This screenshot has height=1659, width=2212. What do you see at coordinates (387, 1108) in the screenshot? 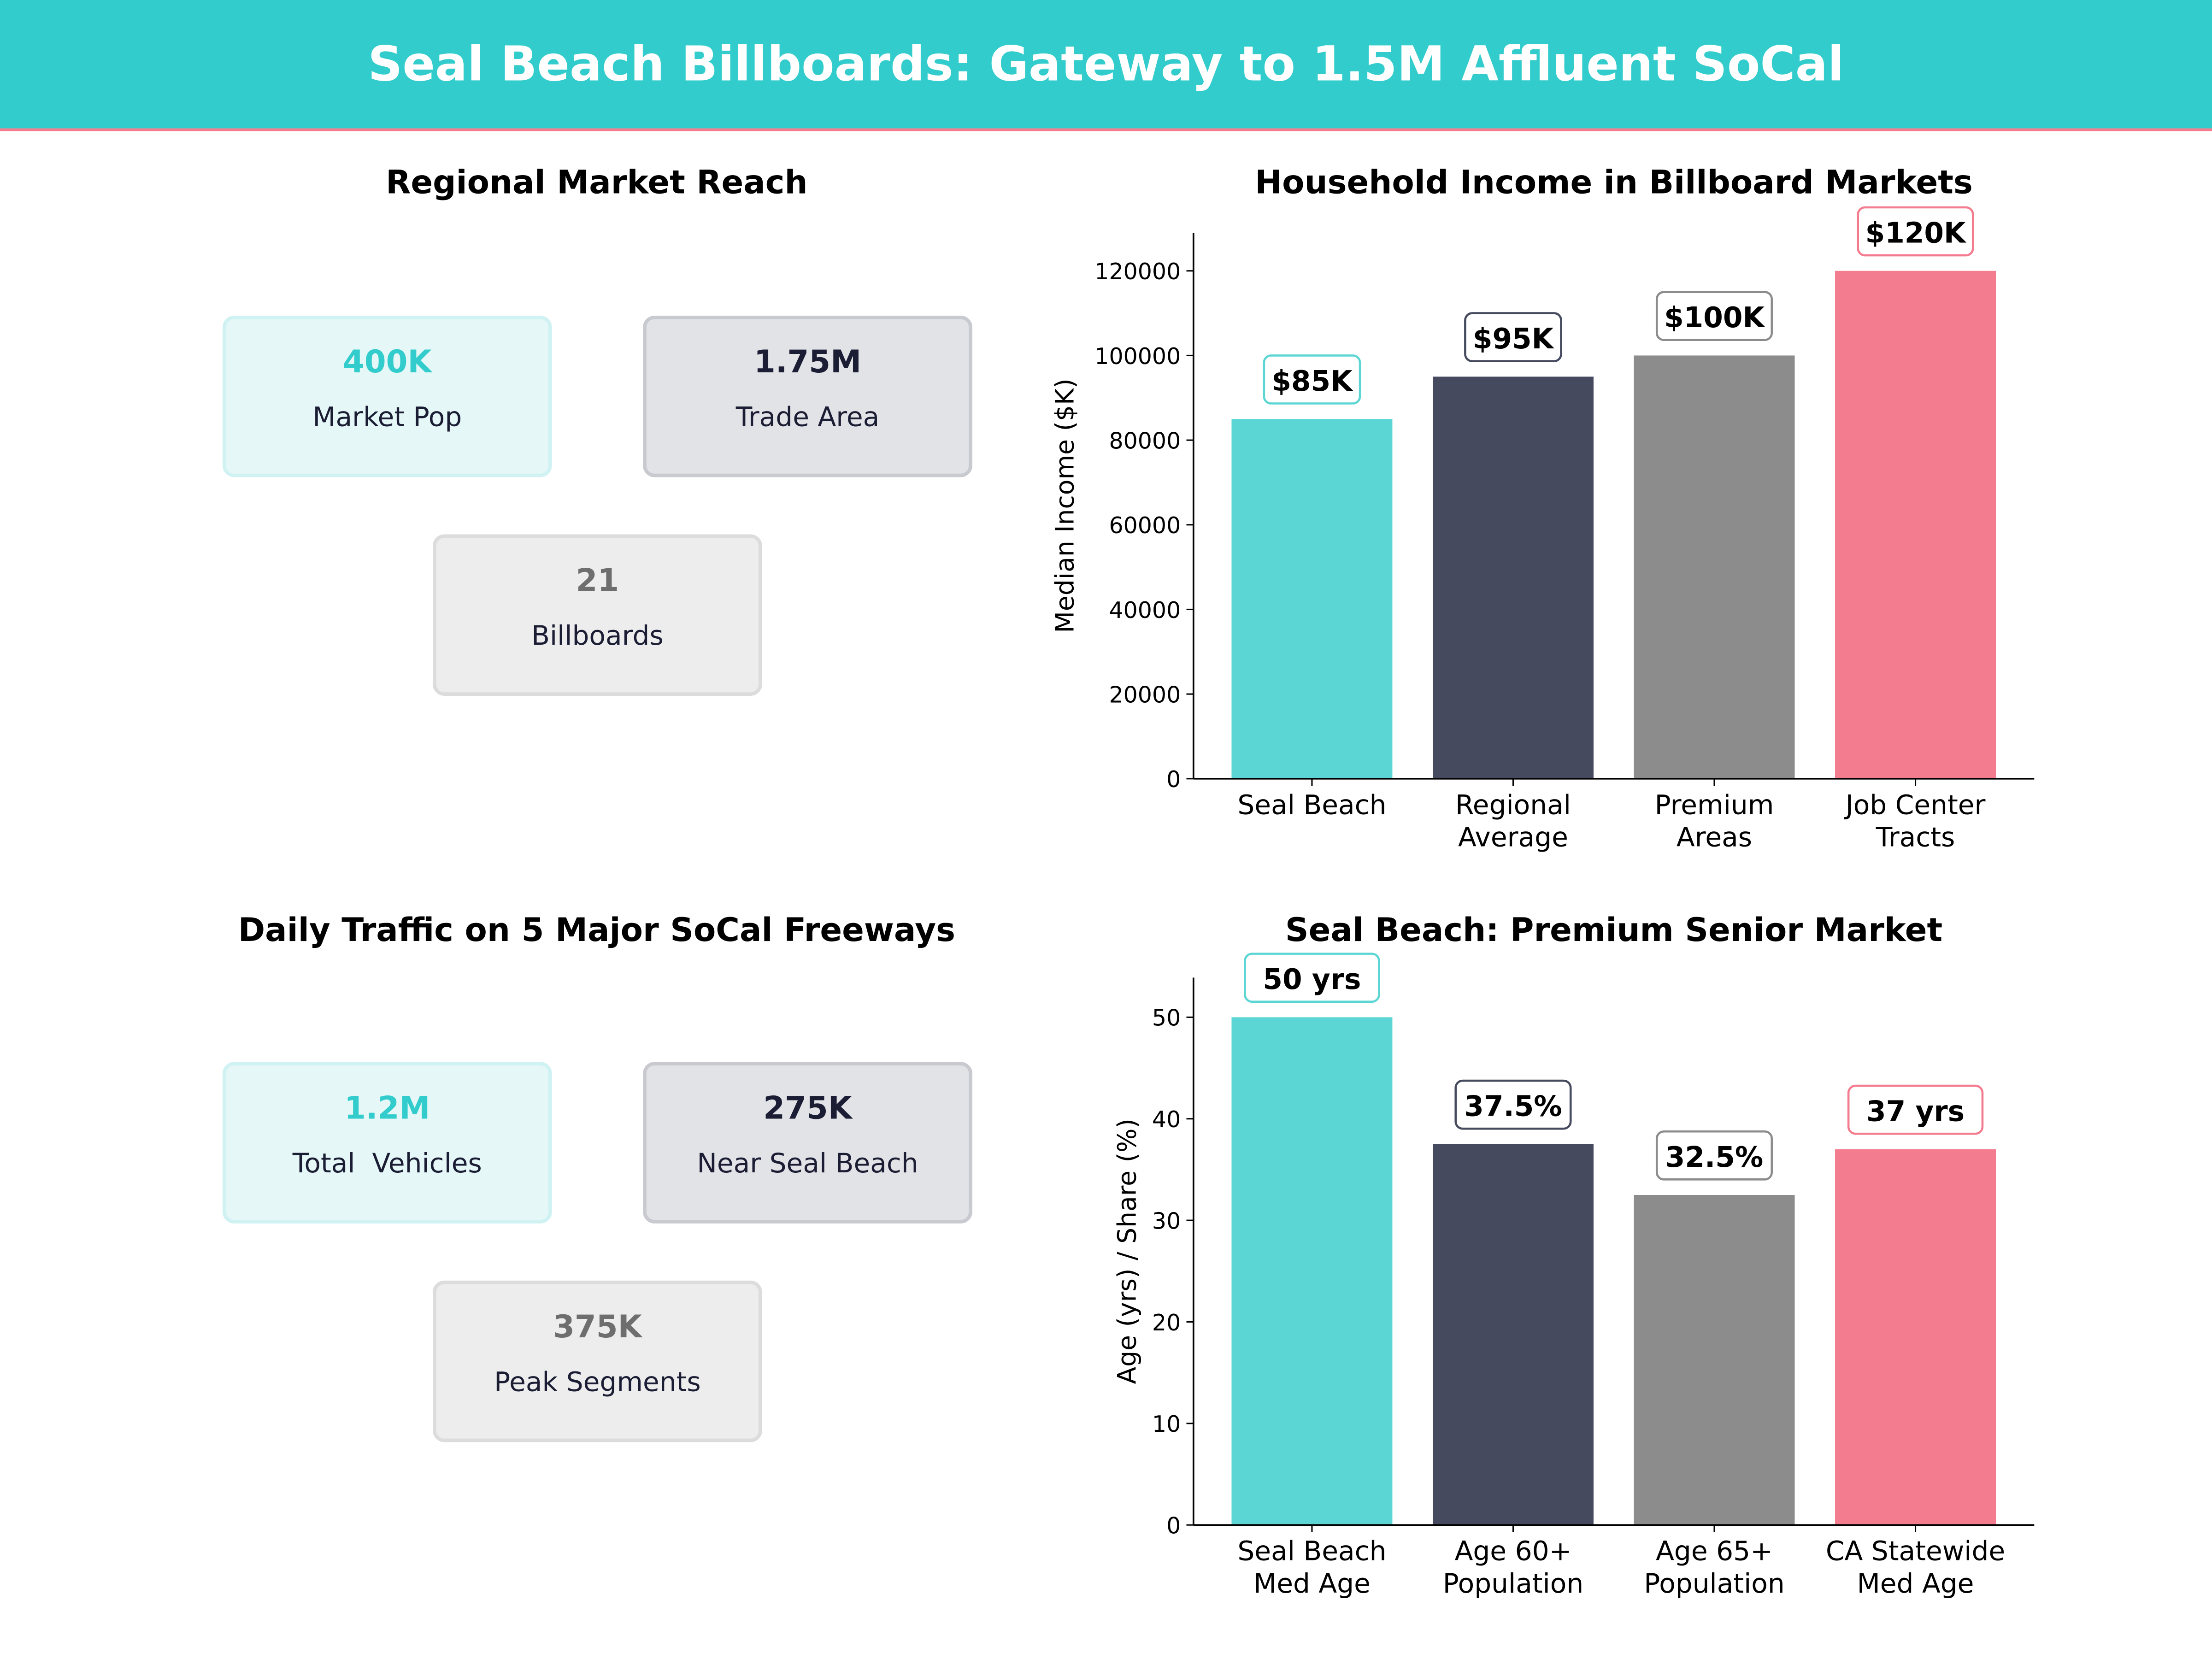
I see `kpi-value: 1.2M` at bounding box center [387, 1108].